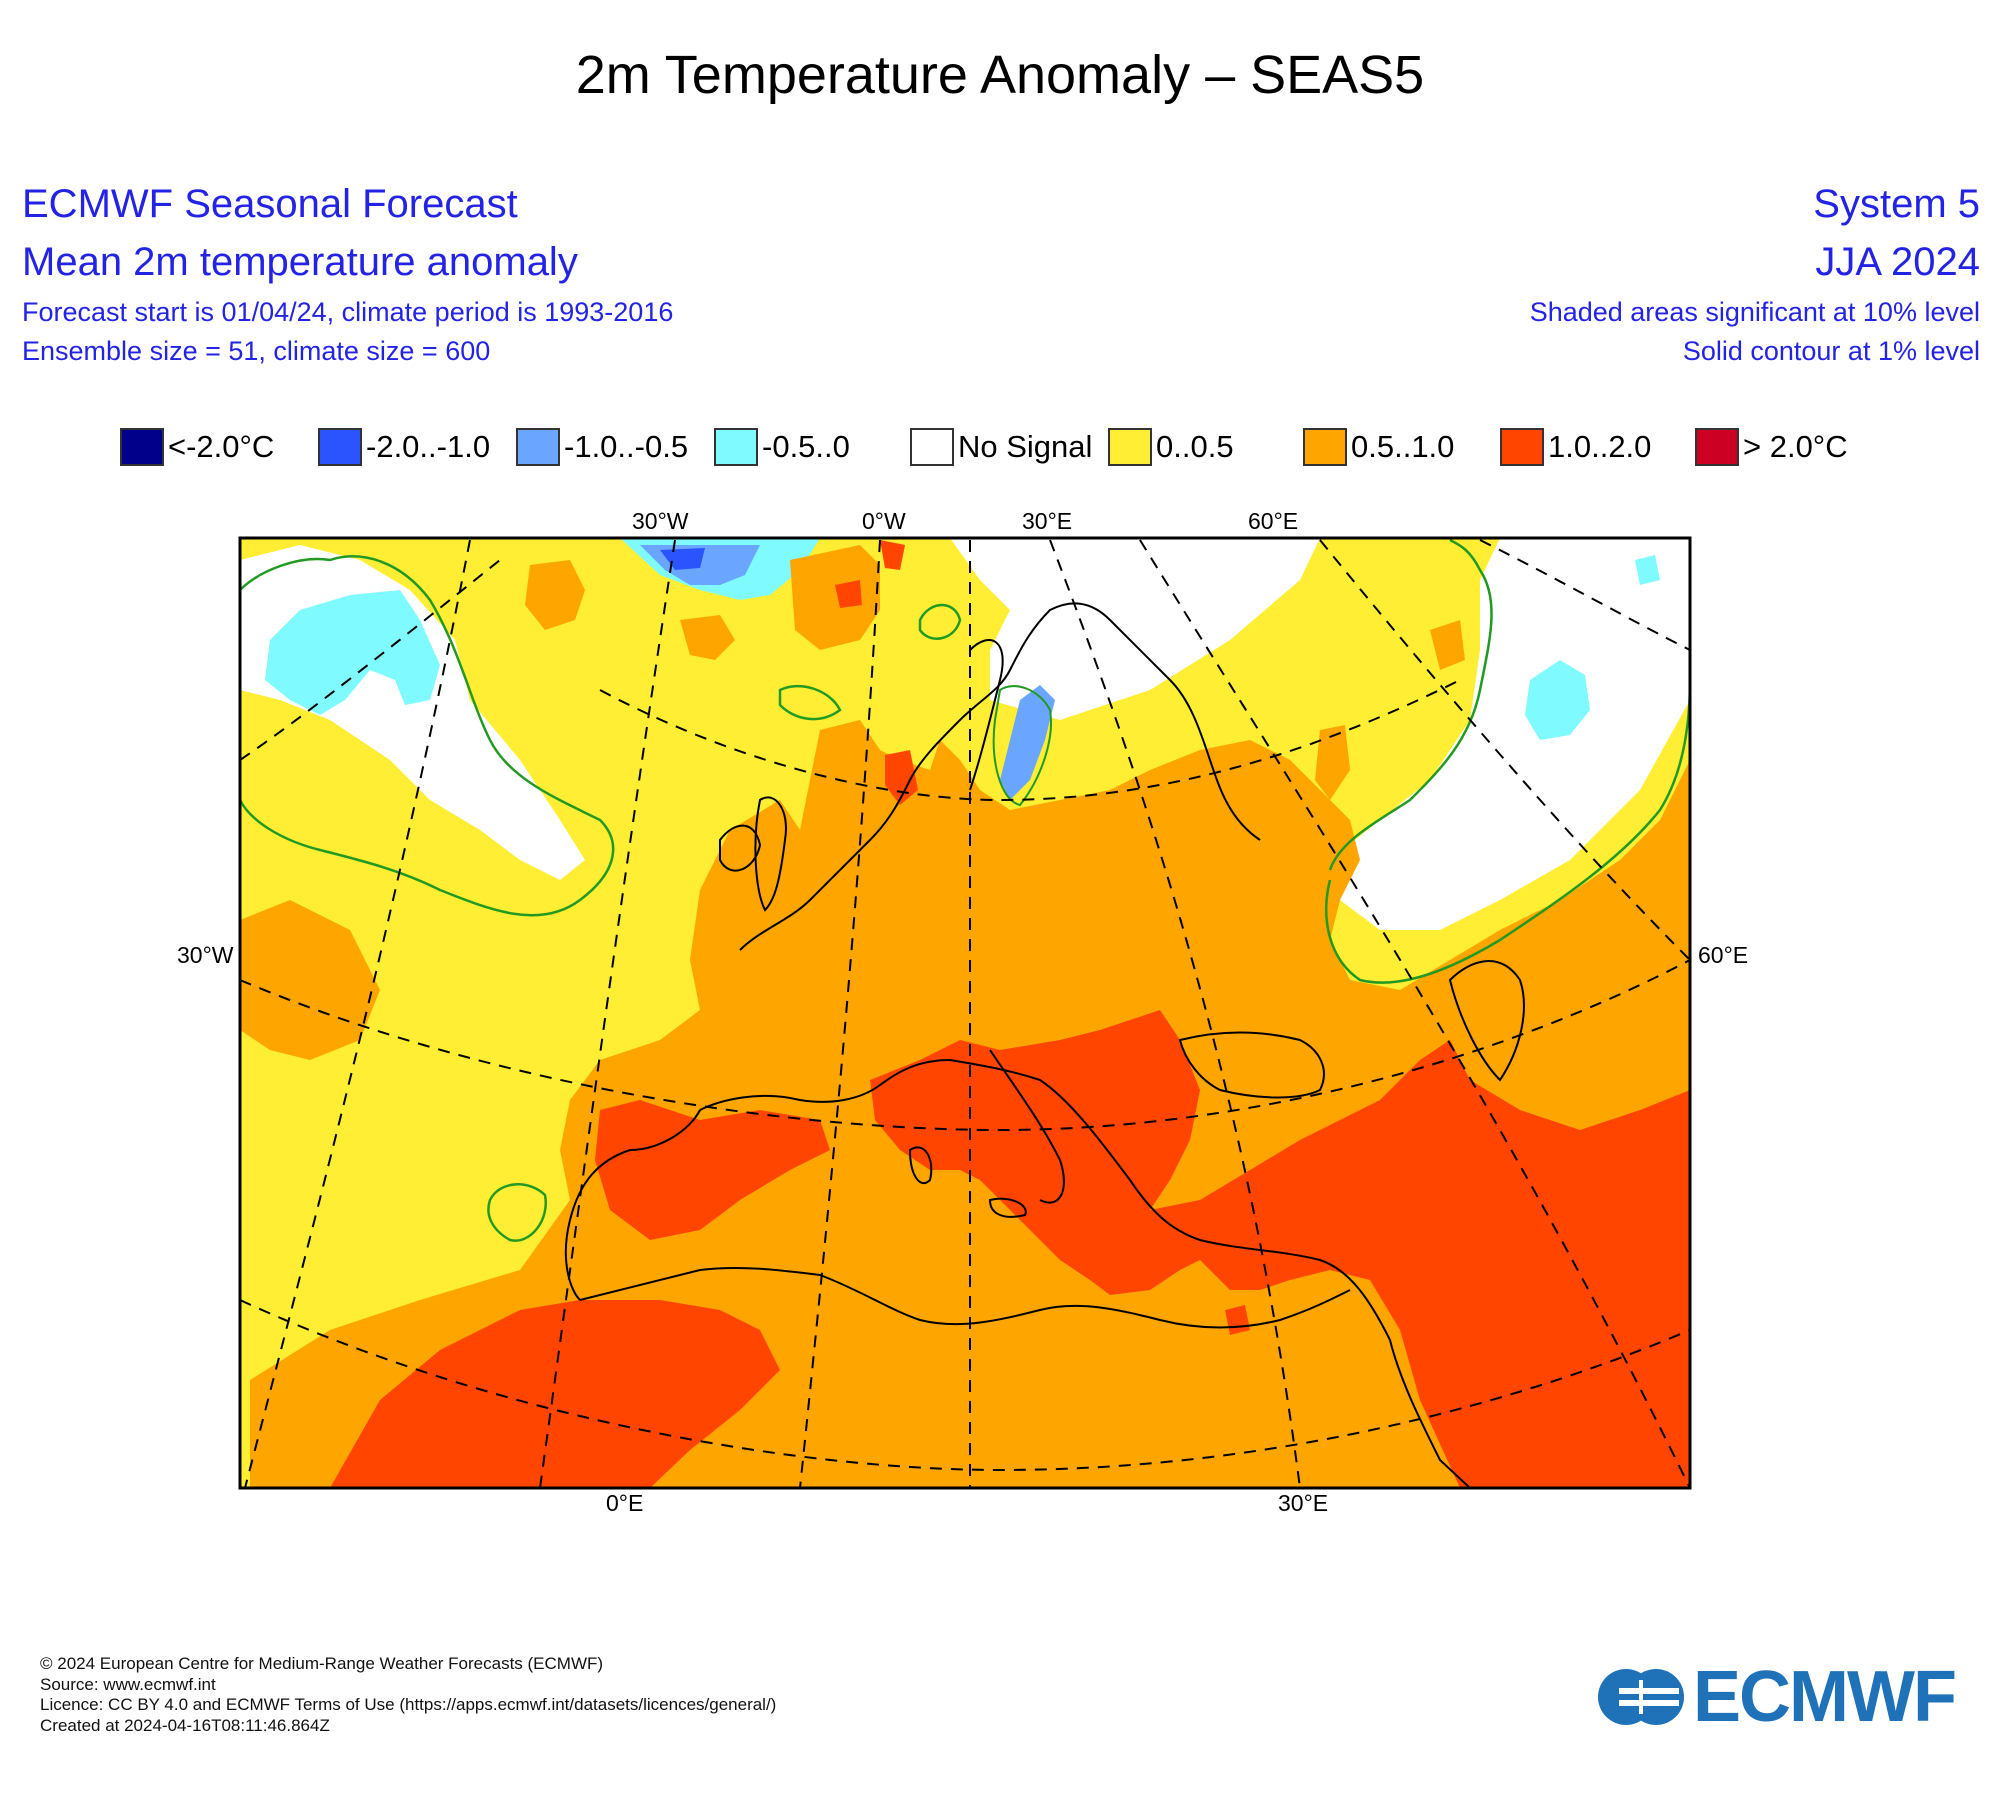 Image resolution: width=2000 pixels, height=1800 pixels. Describe the element at coordinates (632, 1205) in the screenshot. I see `coast-iberia` at that location.